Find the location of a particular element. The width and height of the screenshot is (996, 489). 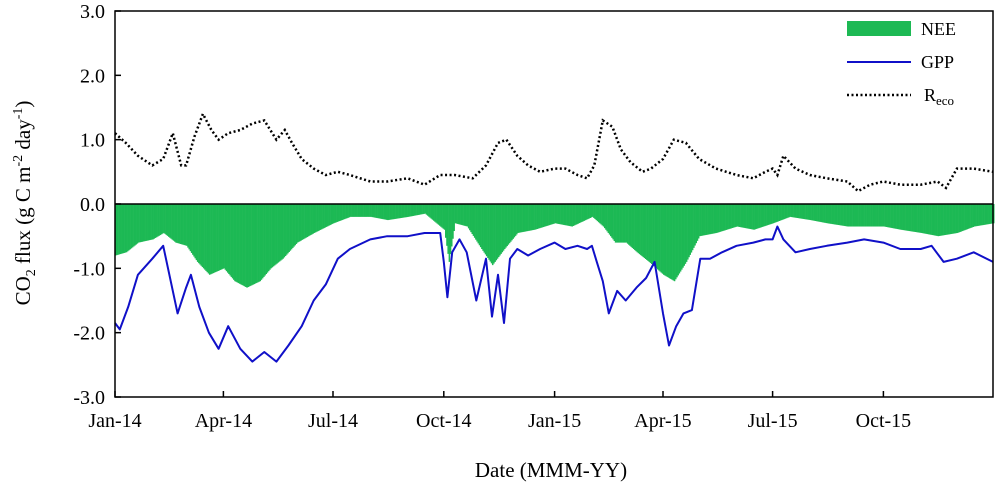

y-tick-label: 1.0 is located at coordinates (92, 141).